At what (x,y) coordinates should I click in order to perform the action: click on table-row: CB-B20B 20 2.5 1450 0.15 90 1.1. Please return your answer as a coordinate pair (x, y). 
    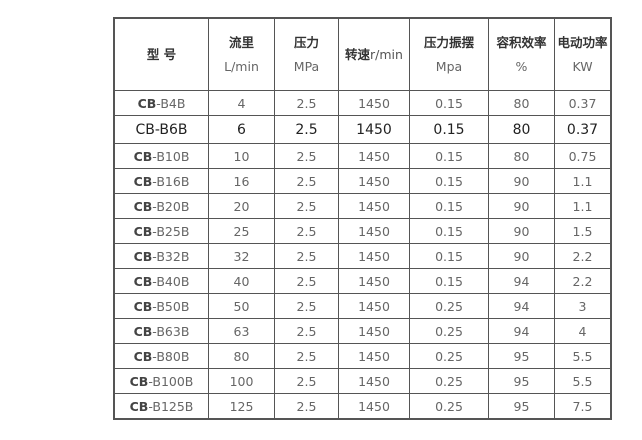
    Looking at the image, I should click on (362, 206).